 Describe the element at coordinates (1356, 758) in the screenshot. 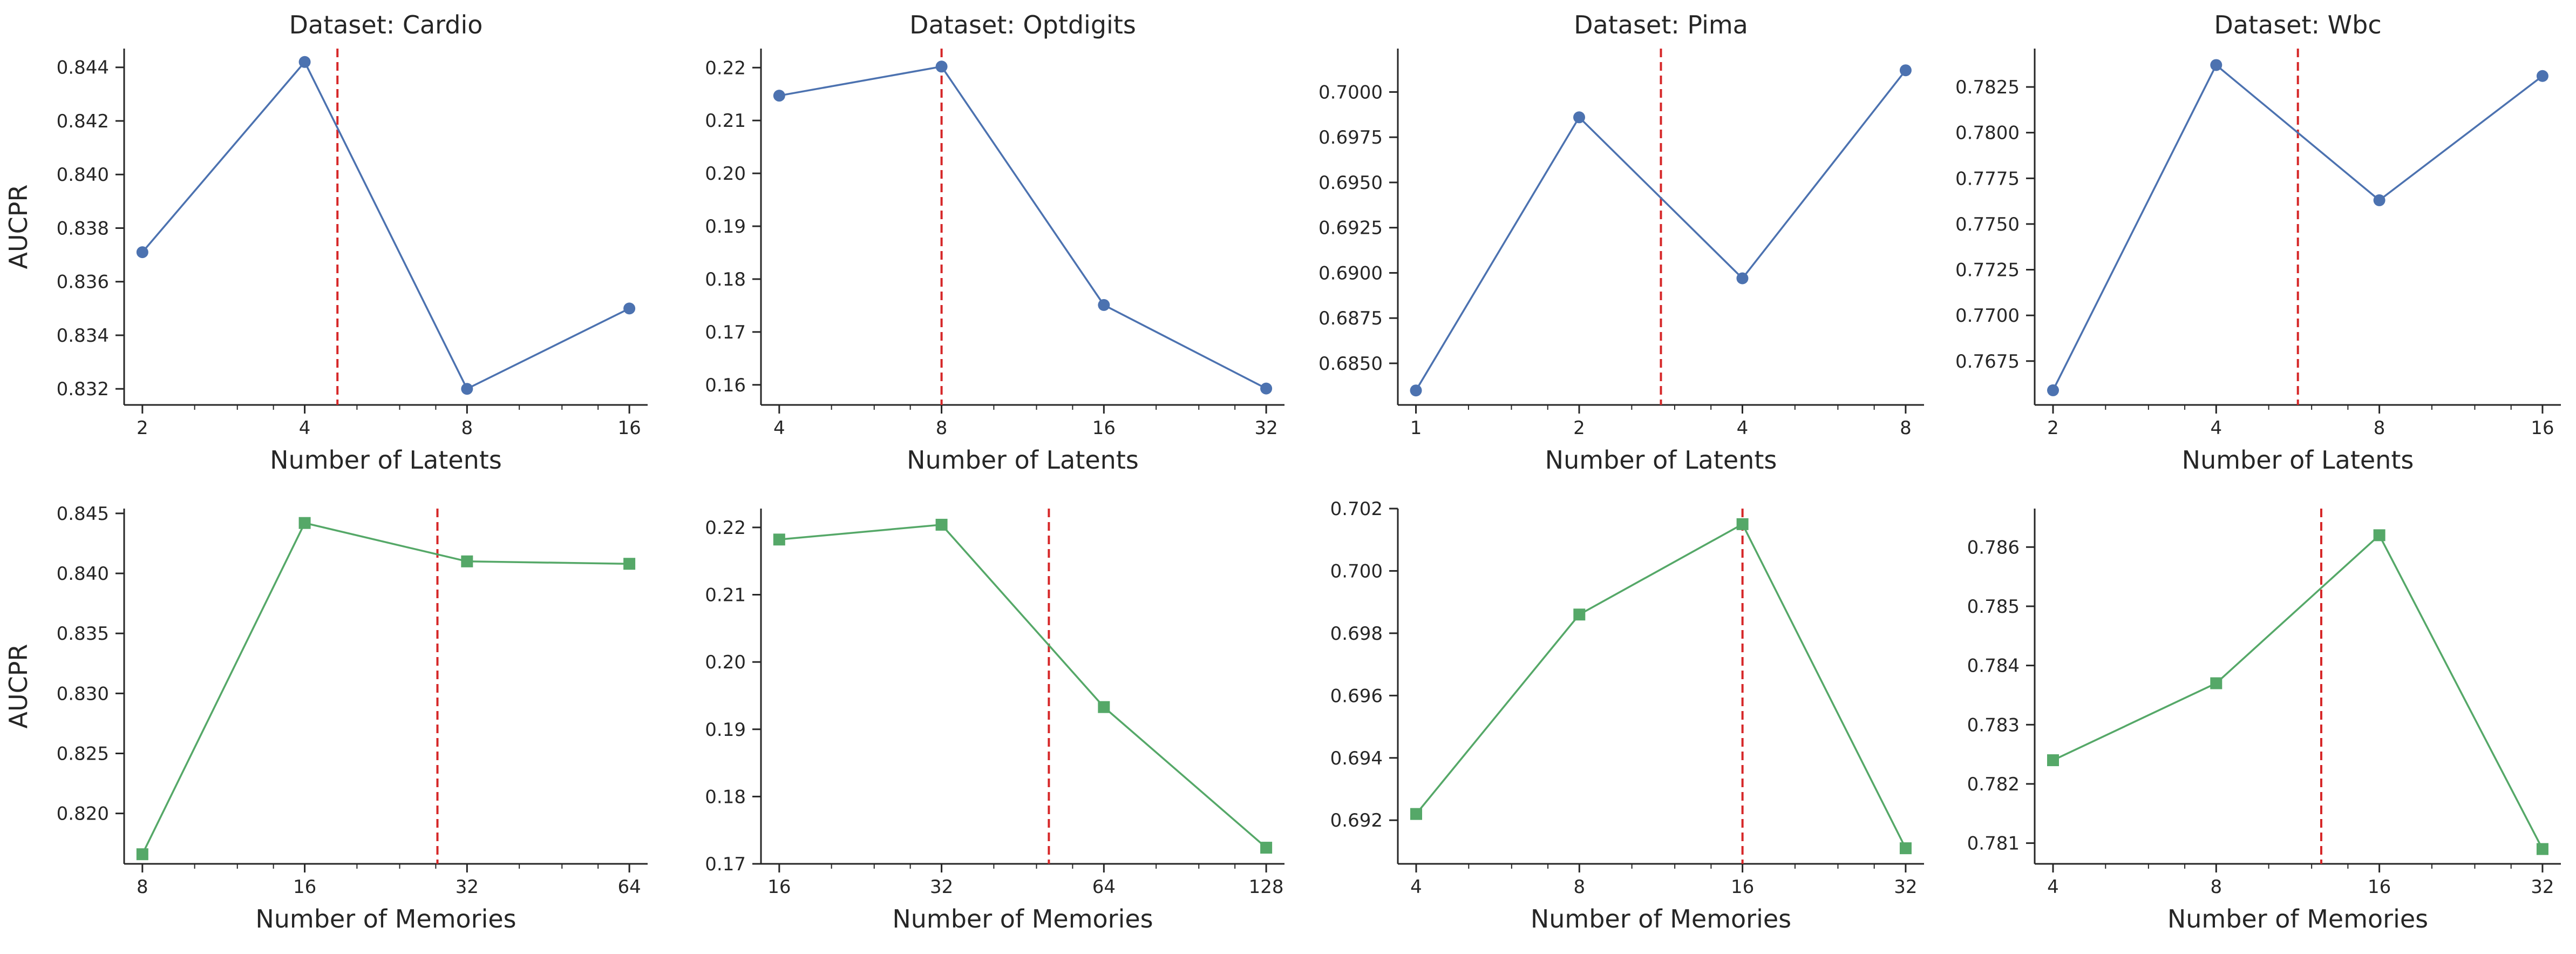

I see `y-tick-label: 0.694` at that location.